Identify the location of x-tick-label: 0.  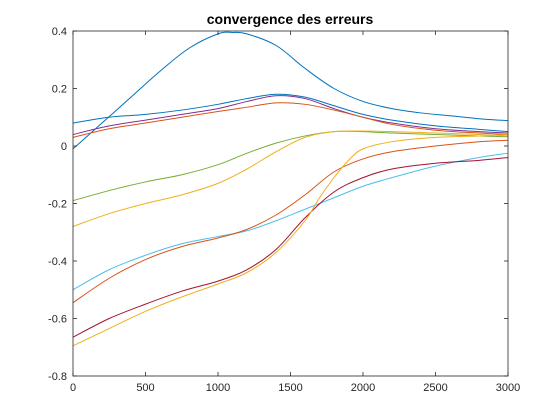
(73, 388).